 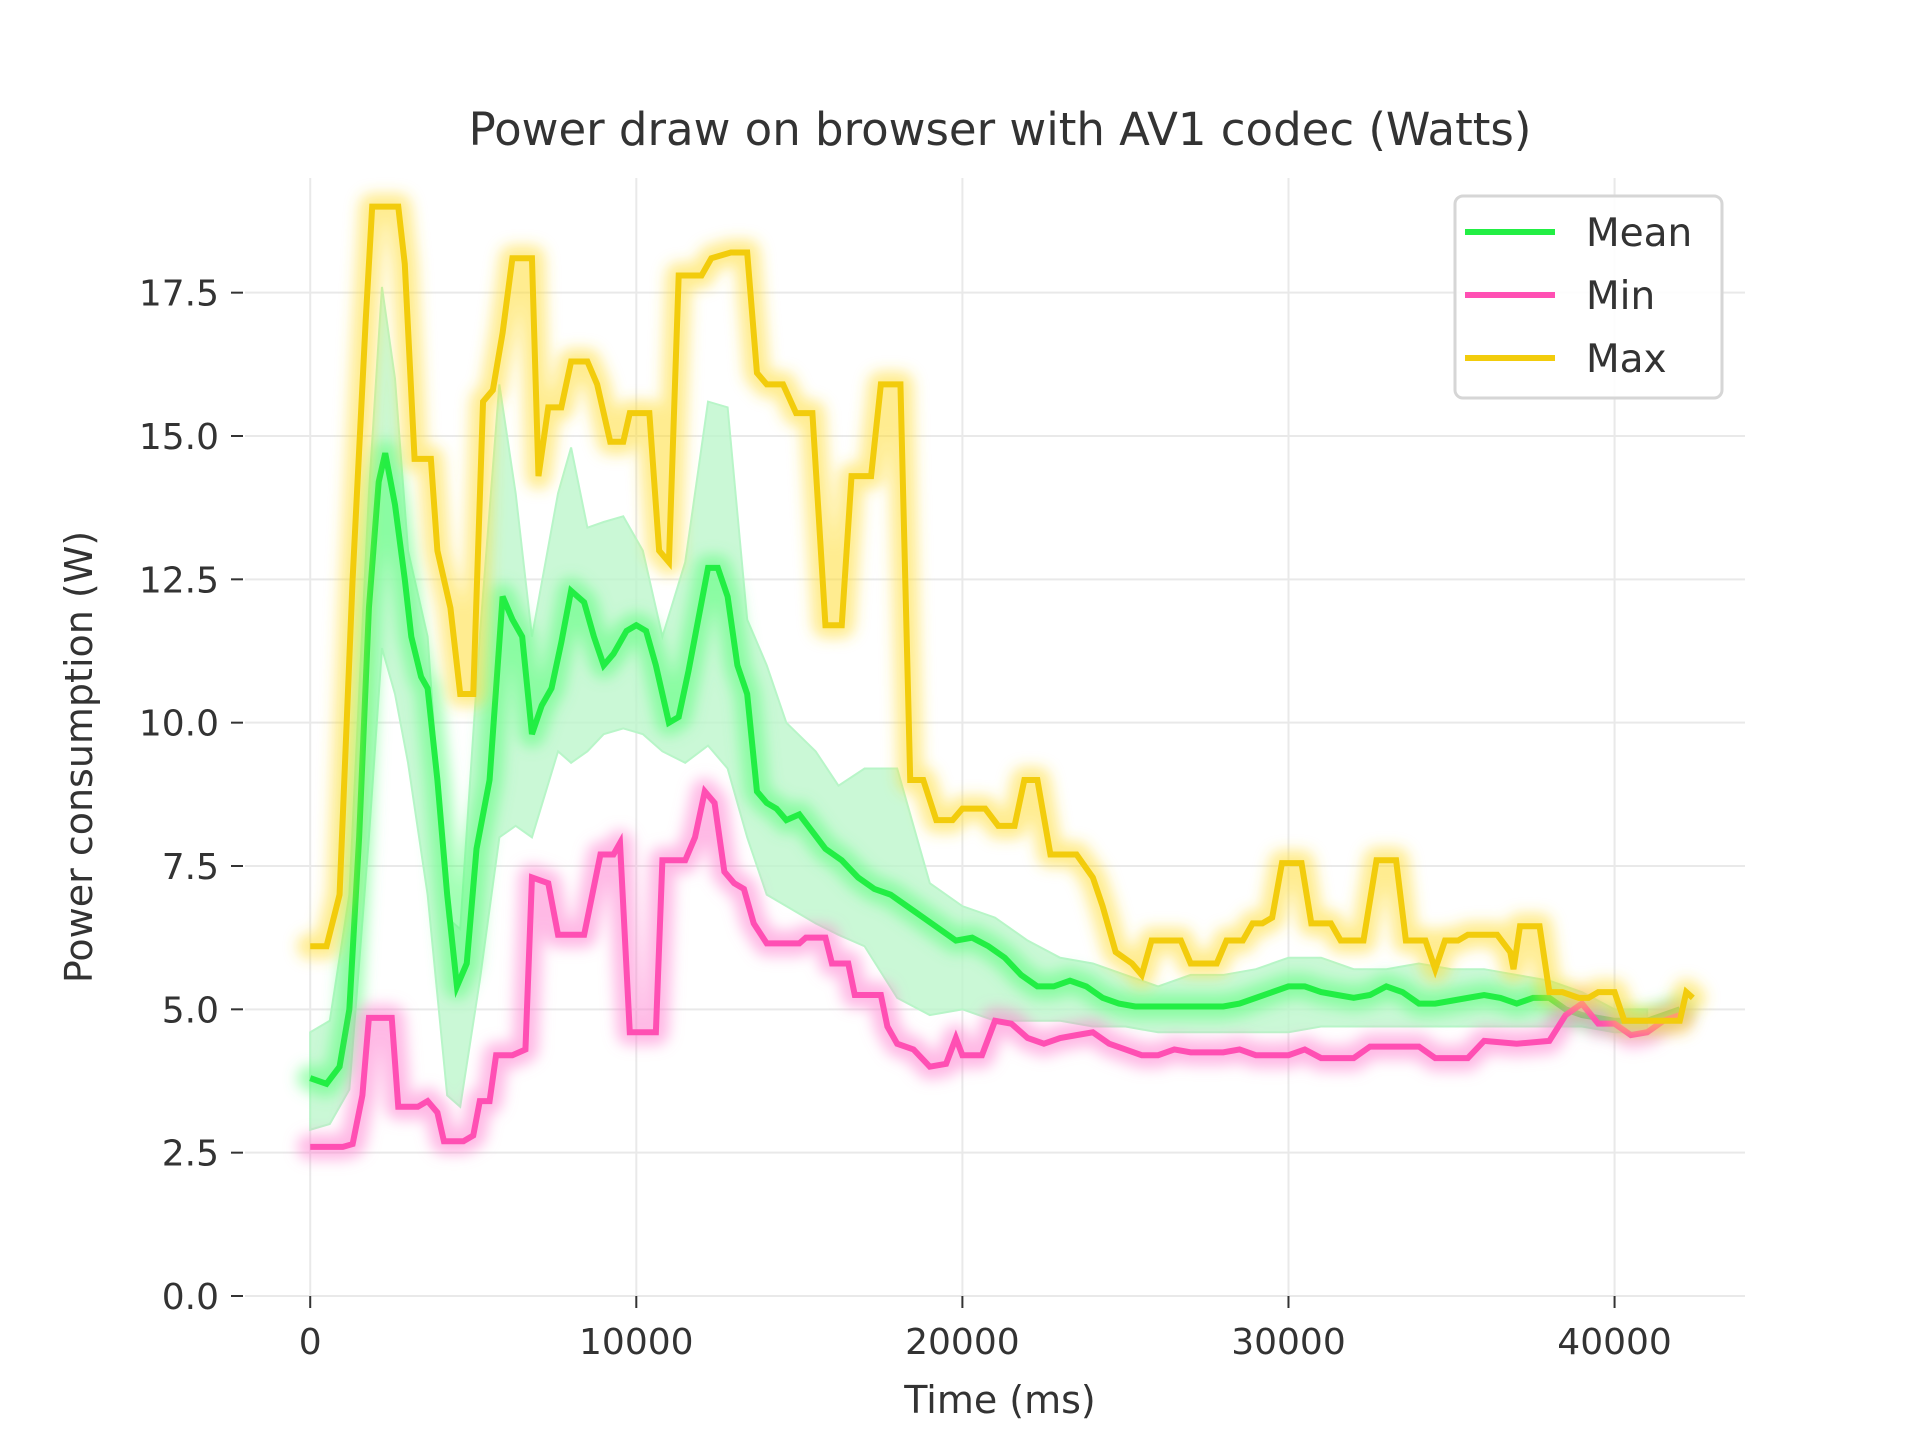 What do you see at coordinates (179, 437) in the screenshot?
I see `y-tick-label: 15.0` at bounding box center [179, 437].